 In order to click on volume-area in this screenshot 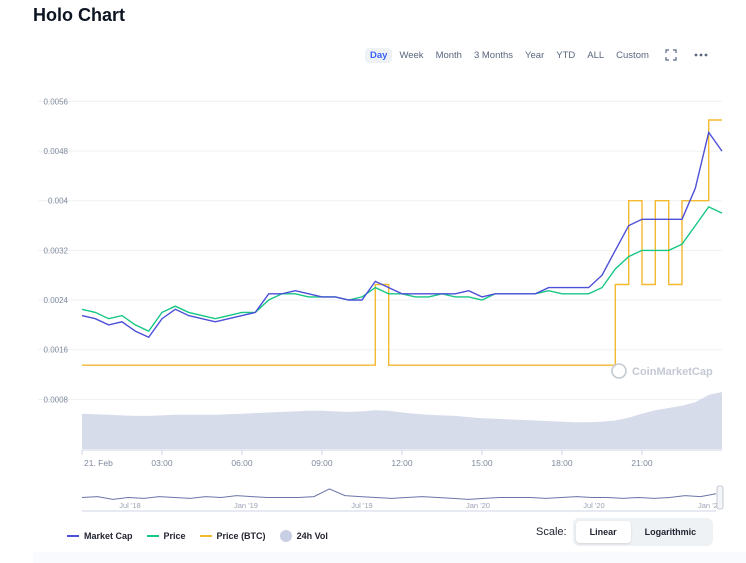, I will do `click(402, 420)`.